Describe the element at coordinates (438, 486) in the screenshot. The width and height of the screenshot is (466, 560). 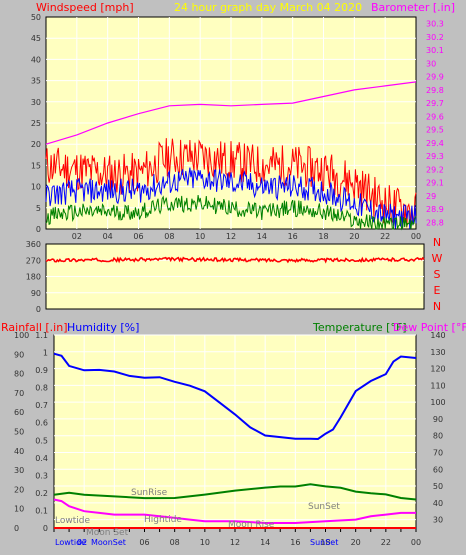
I see `temperature-tick: 50` at that location.